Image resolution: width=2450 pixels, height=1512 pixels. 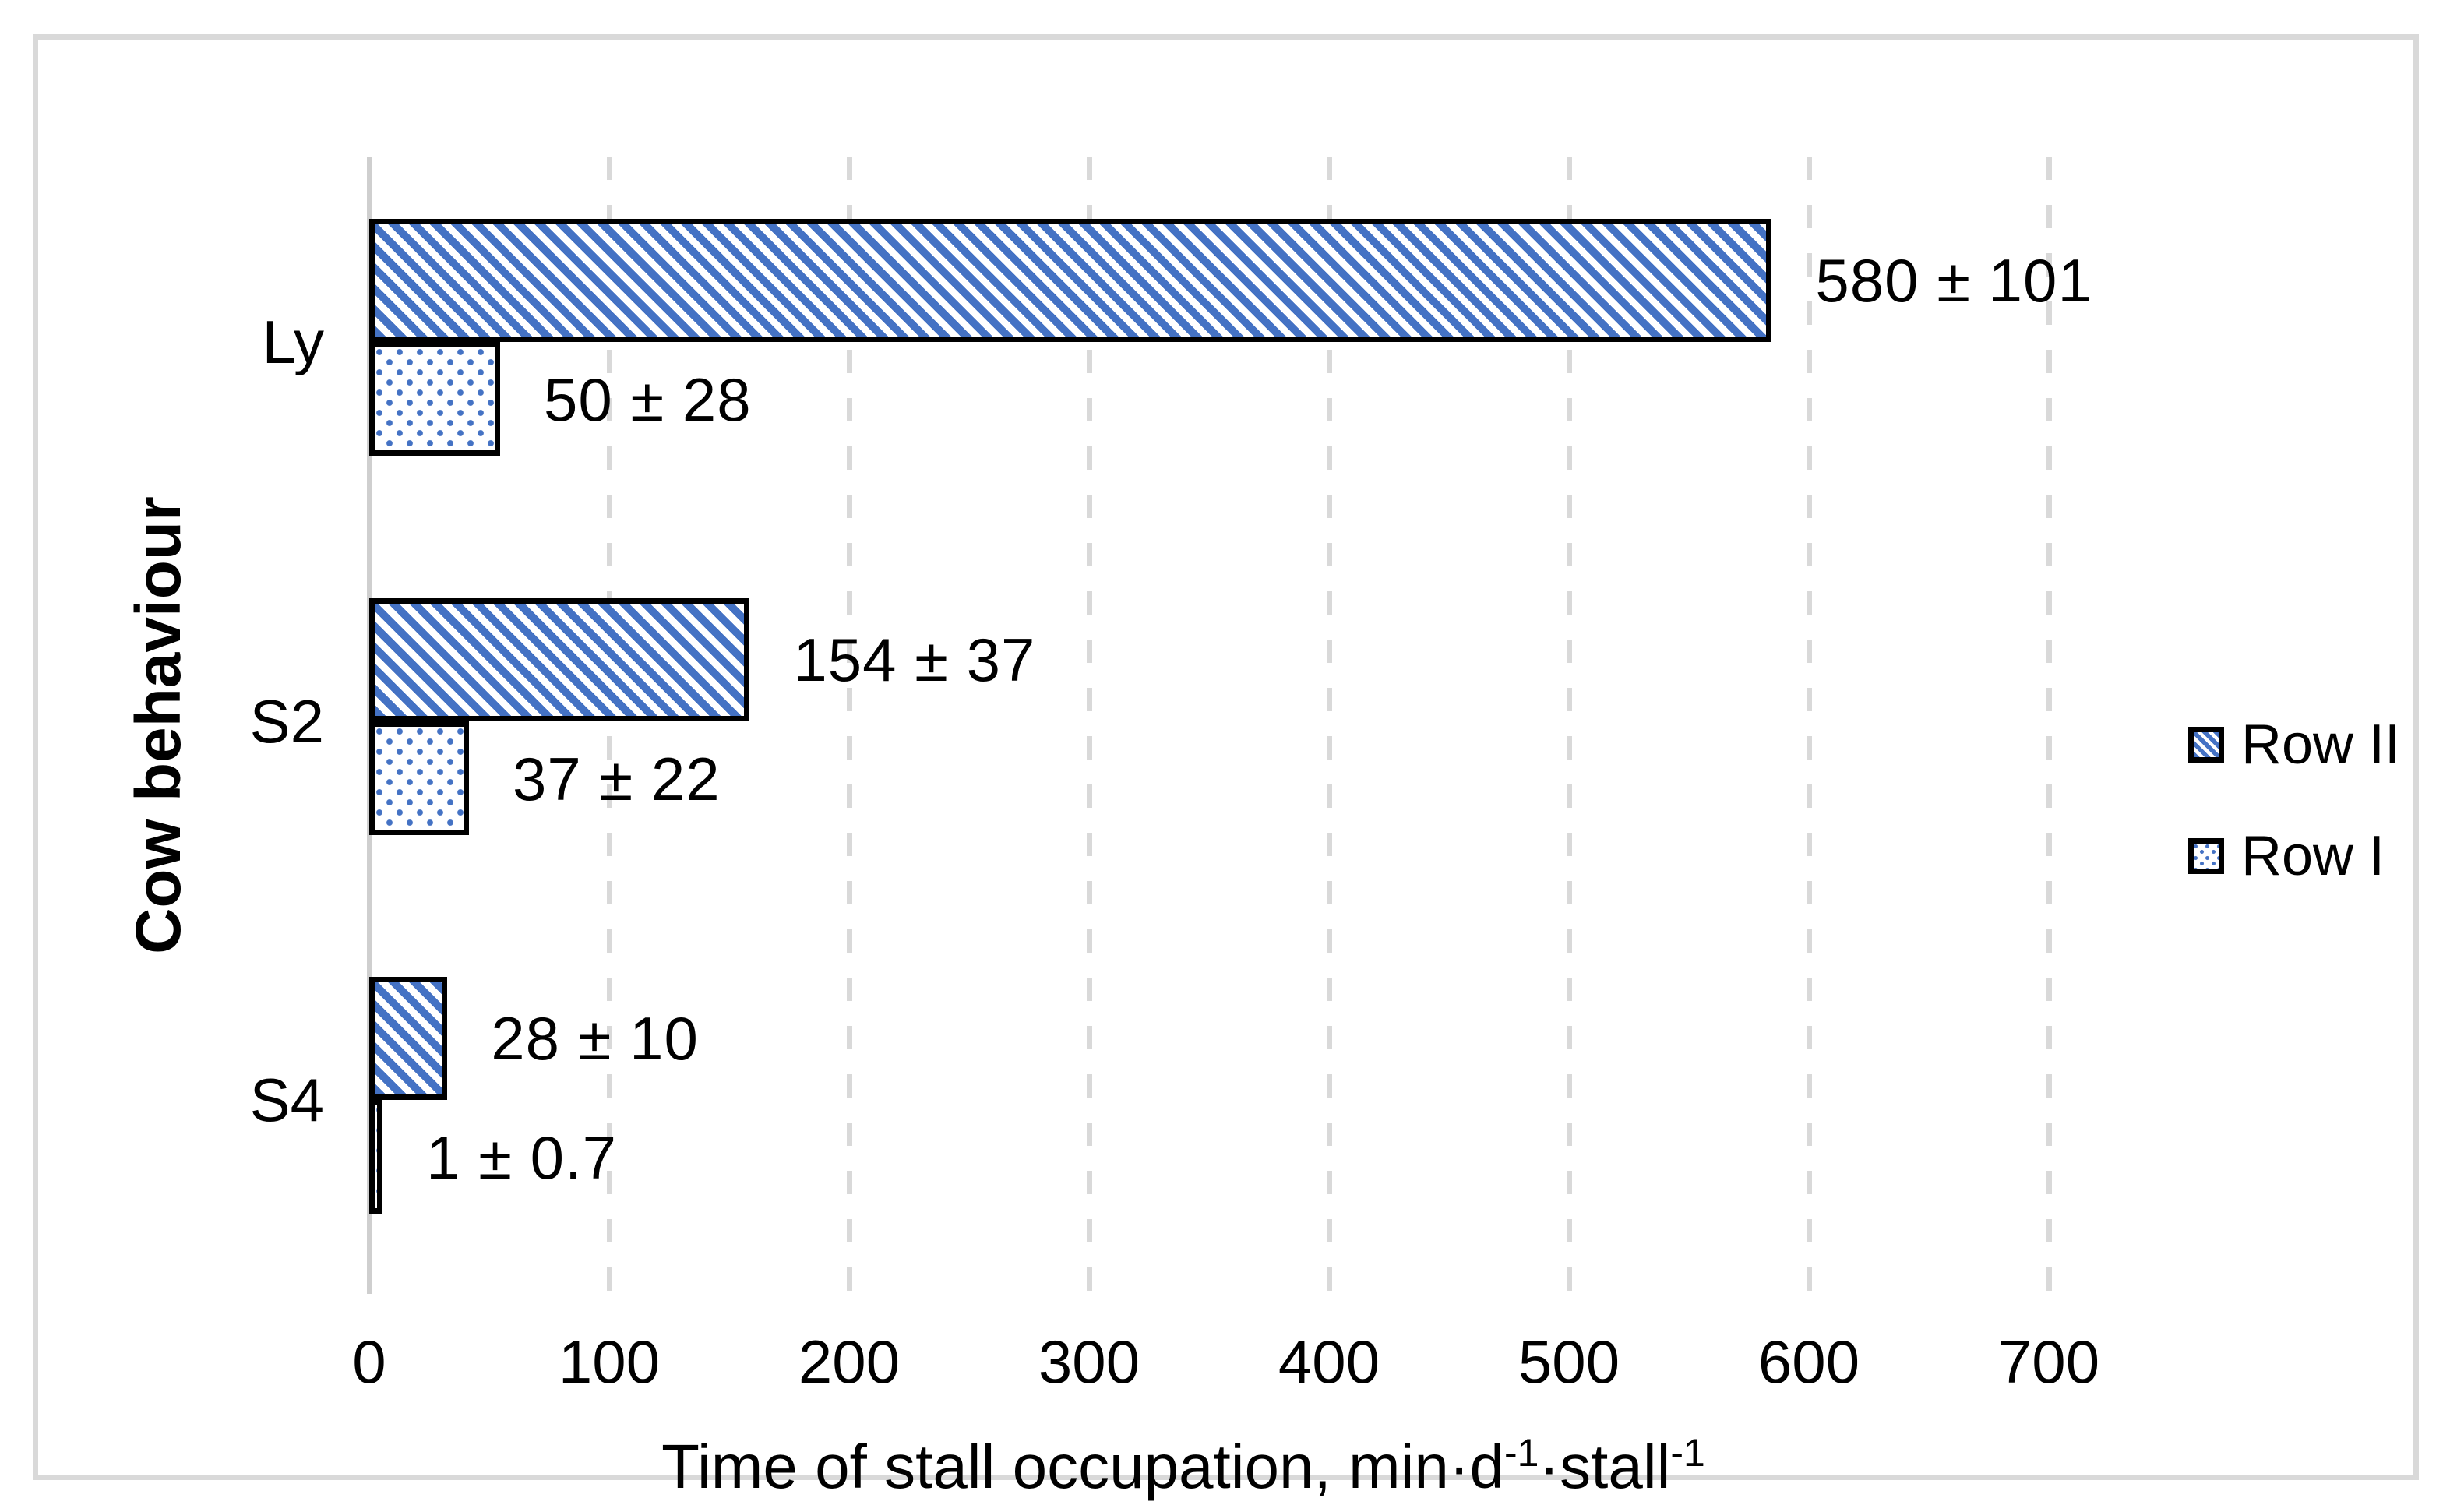 What do you see at coordinates (1089, 1362) in the screenshot?
I see `x-tick-label-300: 300` at bounding box center [1089, 1362].